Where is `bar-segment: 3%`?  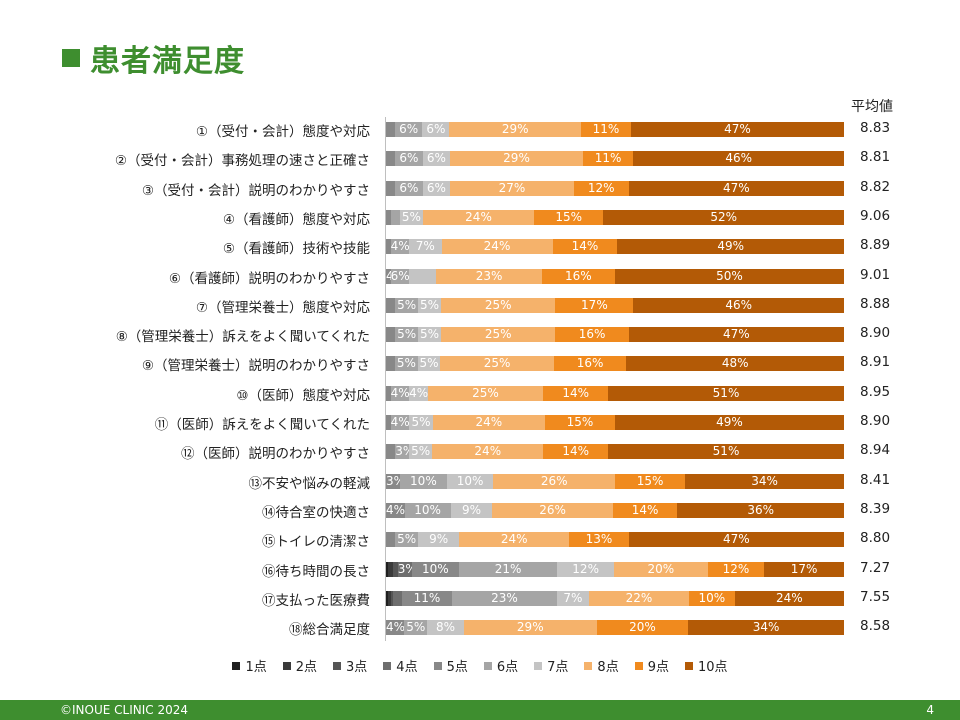 bar-segment: 3% is located at coordinates (407, 569).